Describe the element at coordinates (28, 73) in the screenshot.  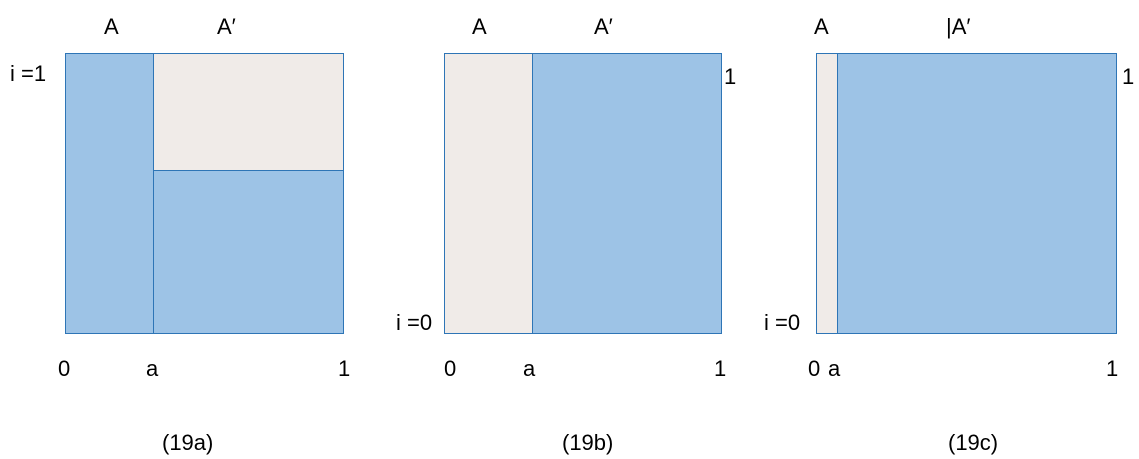
I see `label-i: i =1` at that location.